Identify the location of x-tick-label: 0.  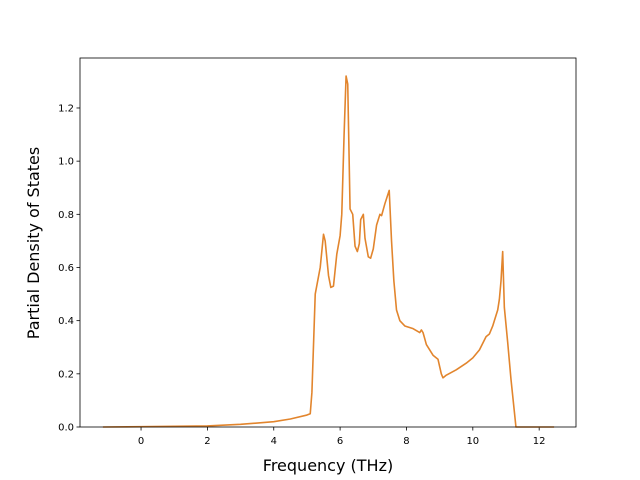
(141, 441).